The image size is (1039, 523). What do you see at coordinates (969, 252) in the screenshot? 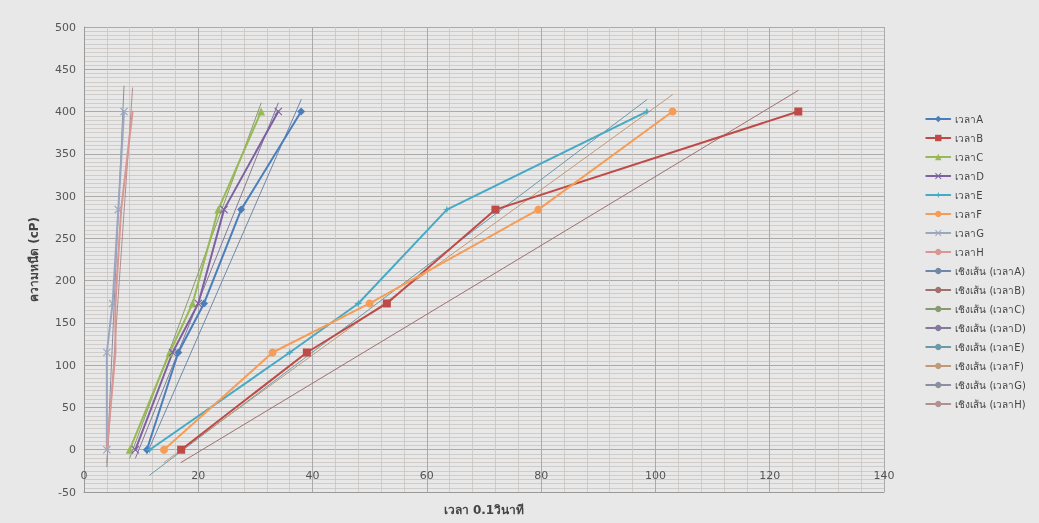
I see `legend-label: เวลาH` at bounding box center [969, 252].